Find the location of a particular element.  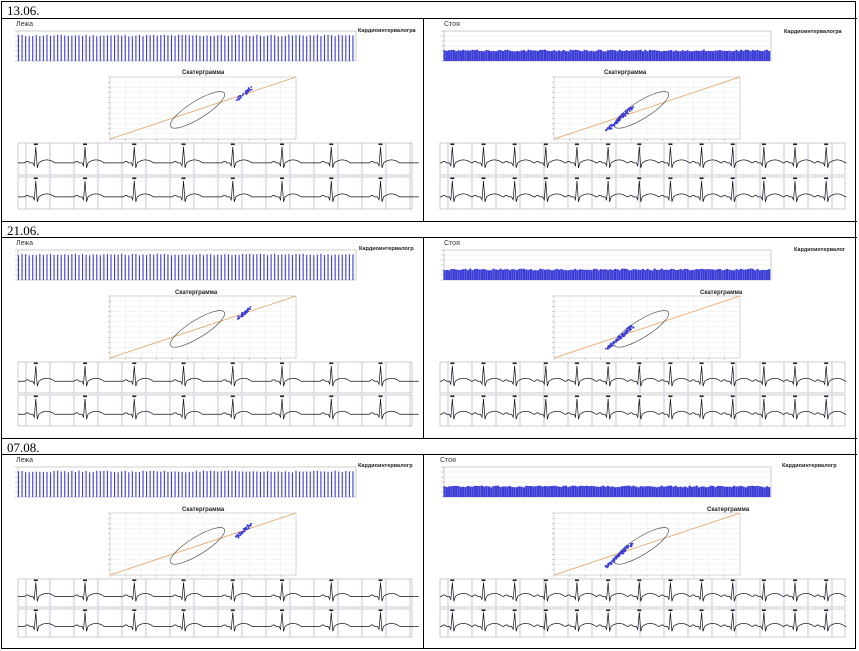

position-label: Стоя is located at coordinates (452, 243).